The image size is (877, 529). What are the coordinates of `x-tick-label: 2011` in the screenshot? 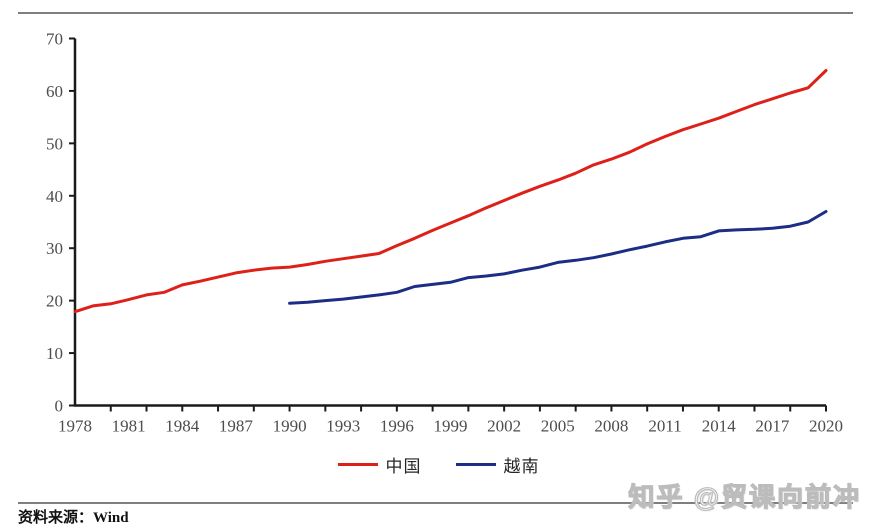 It's located at (664, 426).